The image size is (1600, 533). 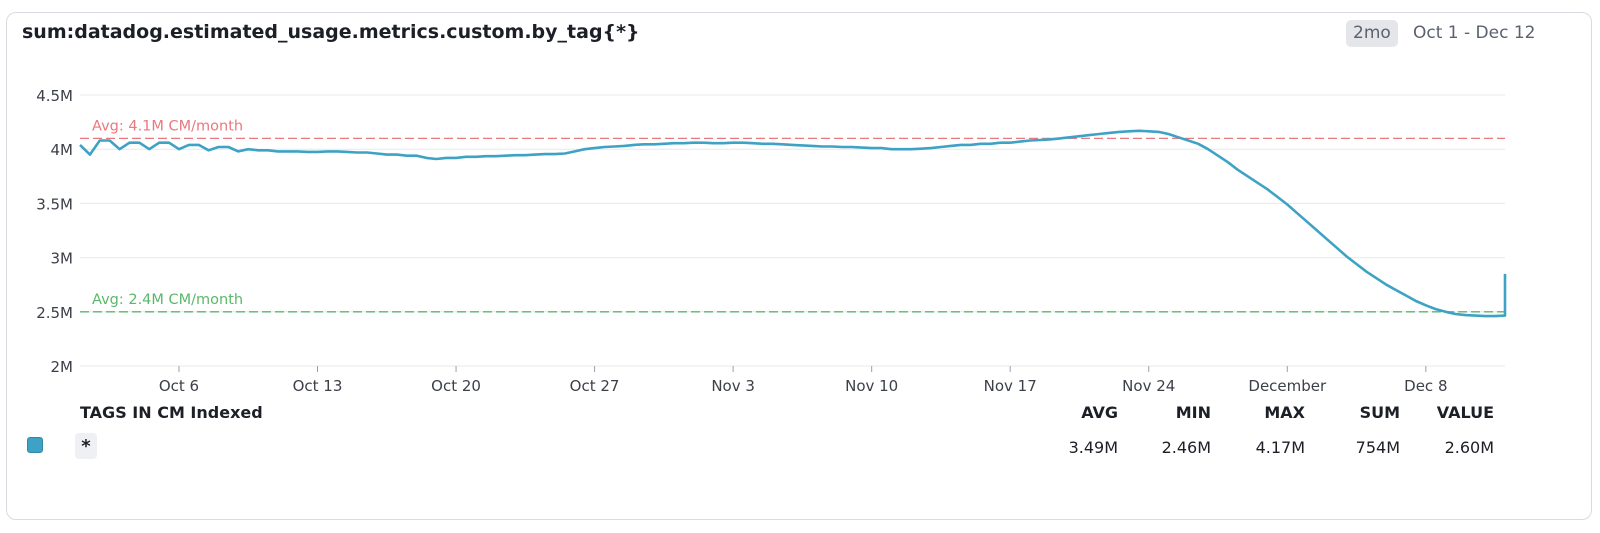 I want to click on y-tick-label: 2M, so click(x=62, y=367).